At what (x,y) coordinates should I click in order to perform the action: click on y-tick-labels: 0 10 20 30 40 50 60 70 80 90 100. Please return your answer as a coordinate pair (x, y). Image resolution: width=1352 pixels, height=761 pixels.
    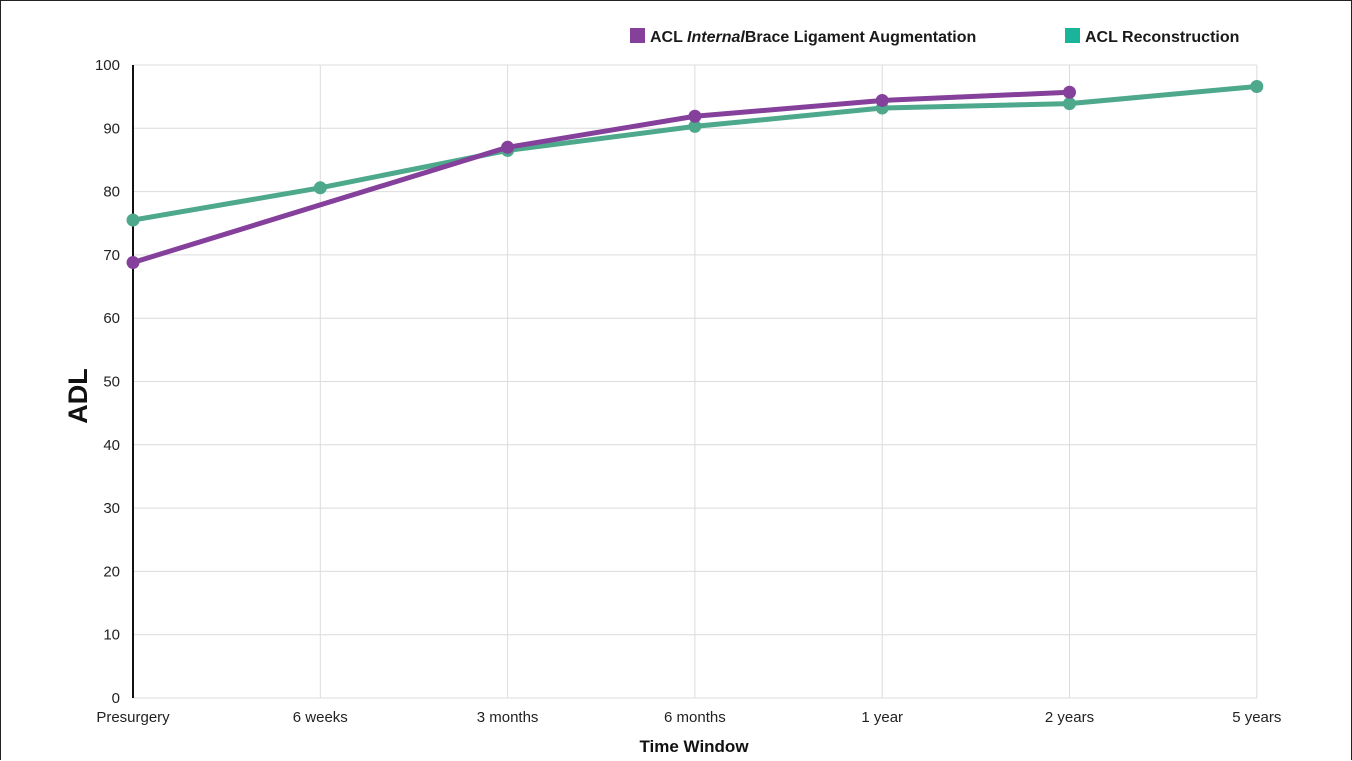
    Looking at the image, I should click on (107, 382).